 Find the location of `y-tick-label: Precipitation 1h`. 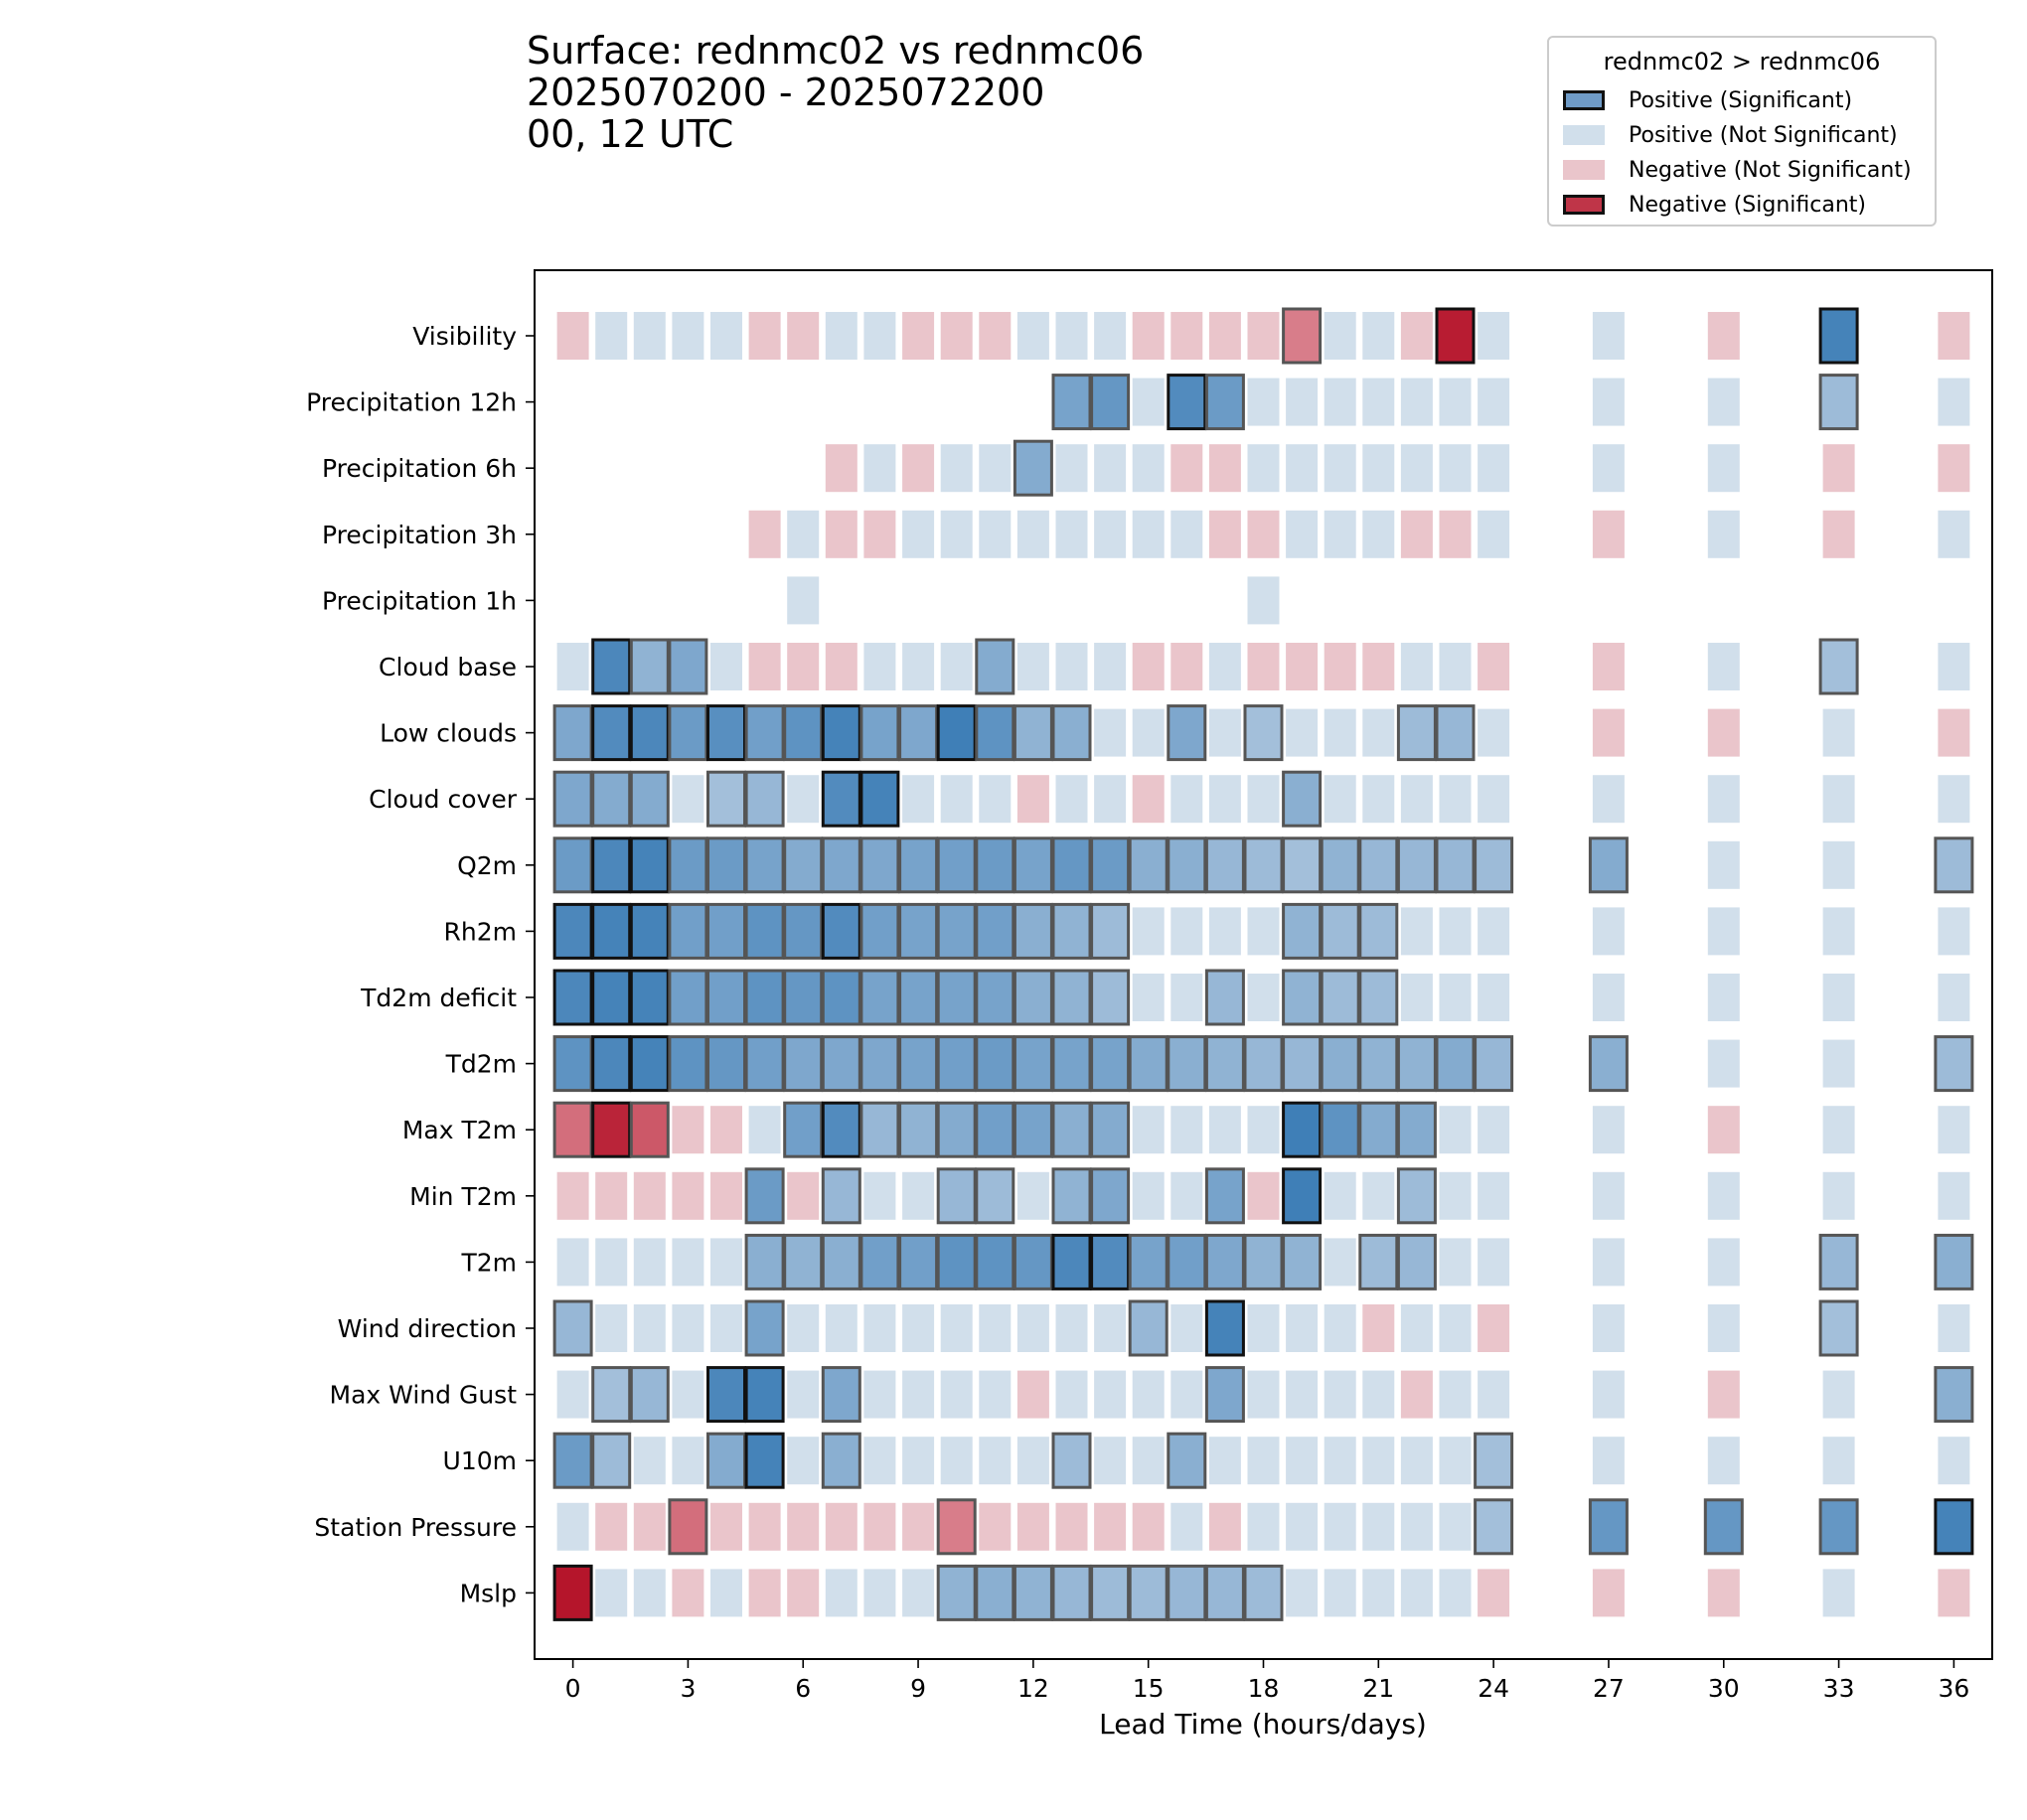

y-tick-label: Precipitation 1h is located at coordinates (419, 600).